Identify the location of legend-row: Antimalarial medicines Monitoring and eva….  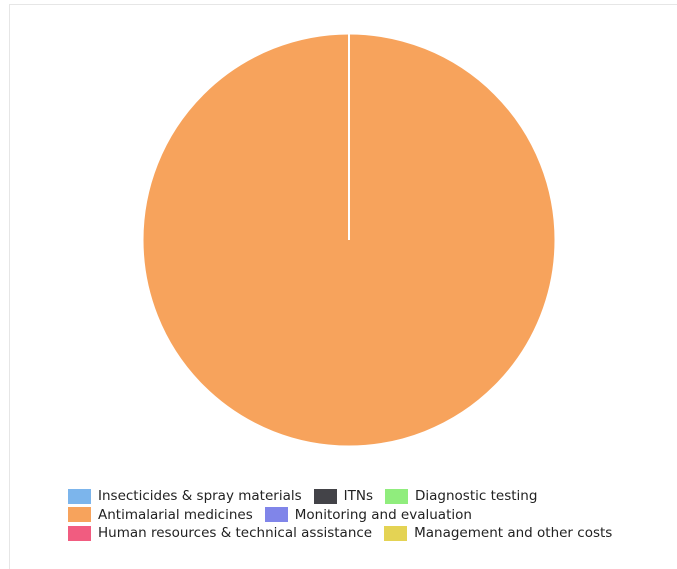
(346, 515).